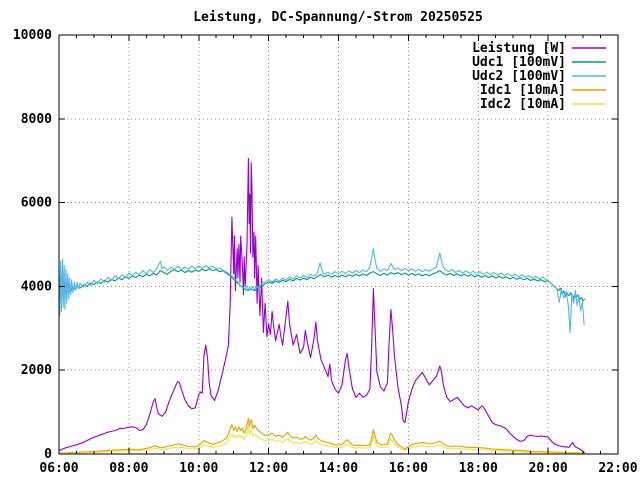 This screenshot has height=480, width=640. Describe the element at coordinates (321, 439) in the screenshot. I see `series-line-idc2` at that location.